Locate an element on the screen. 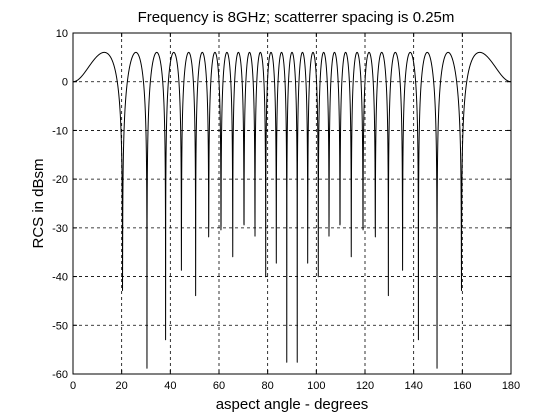 The image size is (560, 420). y-tick-label: -10 is located at coordinates (60, 131).